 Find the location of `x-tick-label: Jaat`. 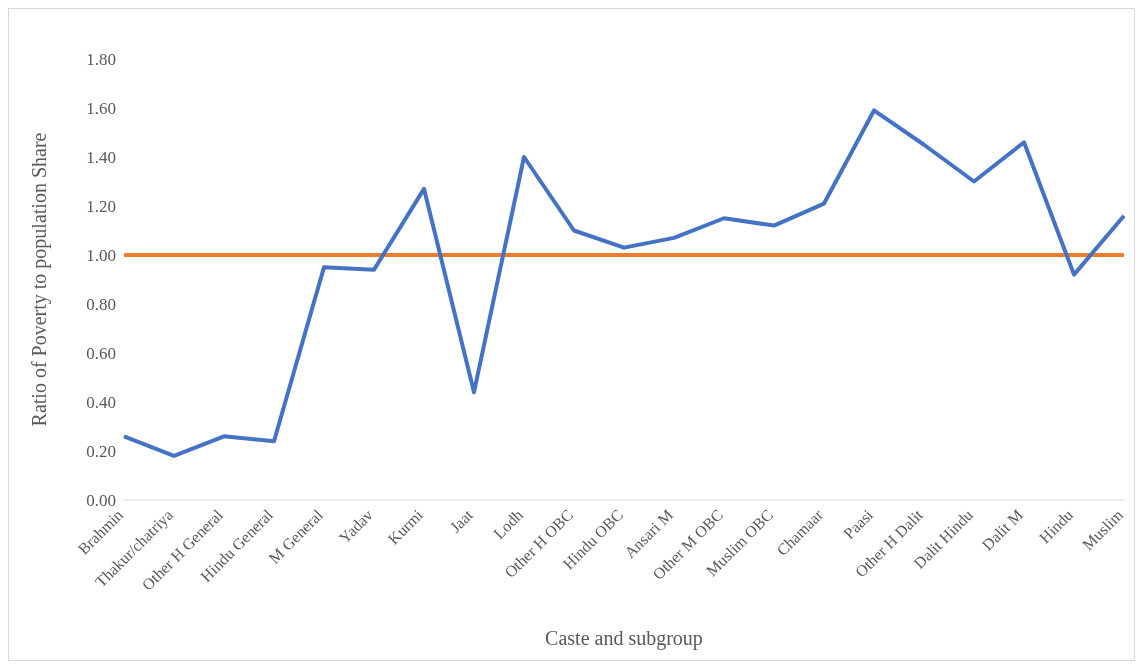

x-tick-label: Jaat is located at coordinates (461, 520).